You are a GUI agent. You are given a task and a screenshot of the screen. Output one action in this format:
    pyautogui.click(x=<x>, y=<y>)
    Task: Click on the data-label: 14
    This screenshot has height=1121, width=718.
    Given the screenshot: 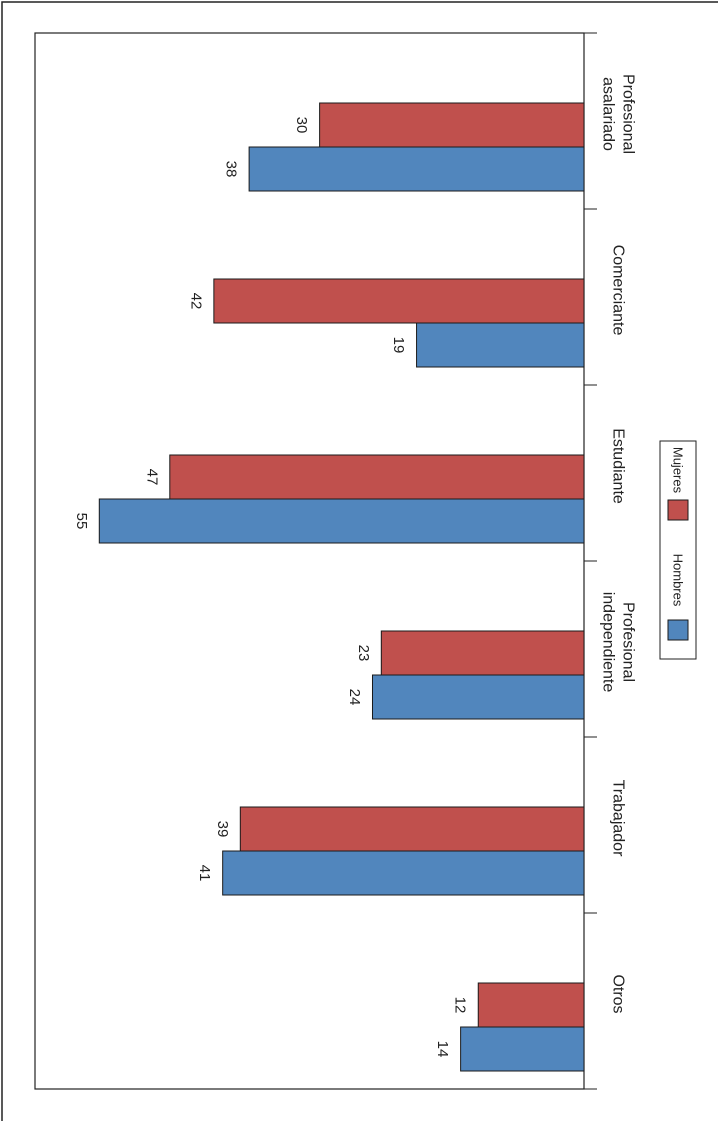 What is the action you would take?
    pyautogui.click(x=442, y=1049)
    